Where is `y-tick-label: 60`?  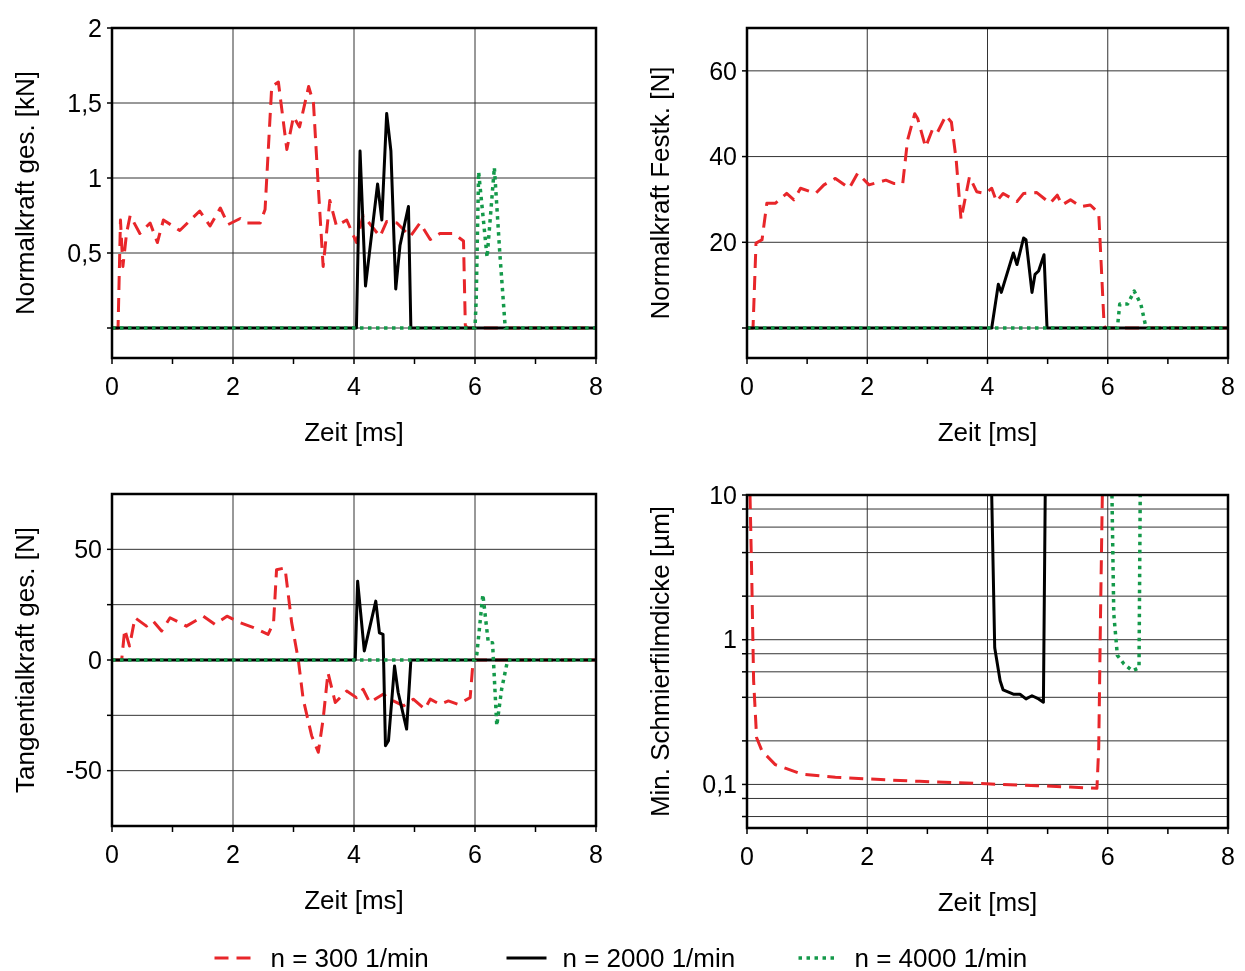
y-tick-label: 60 is located at coordinates (723, 70).